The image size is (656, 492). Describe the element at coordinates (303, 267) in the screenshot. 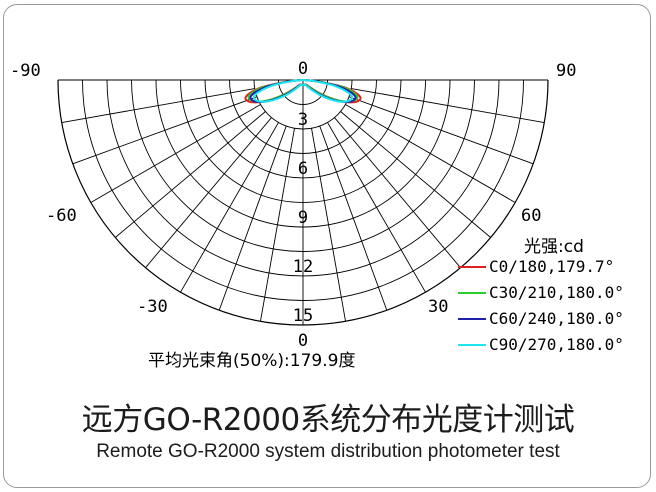

I see `radial-tick-label: 12` at that location.